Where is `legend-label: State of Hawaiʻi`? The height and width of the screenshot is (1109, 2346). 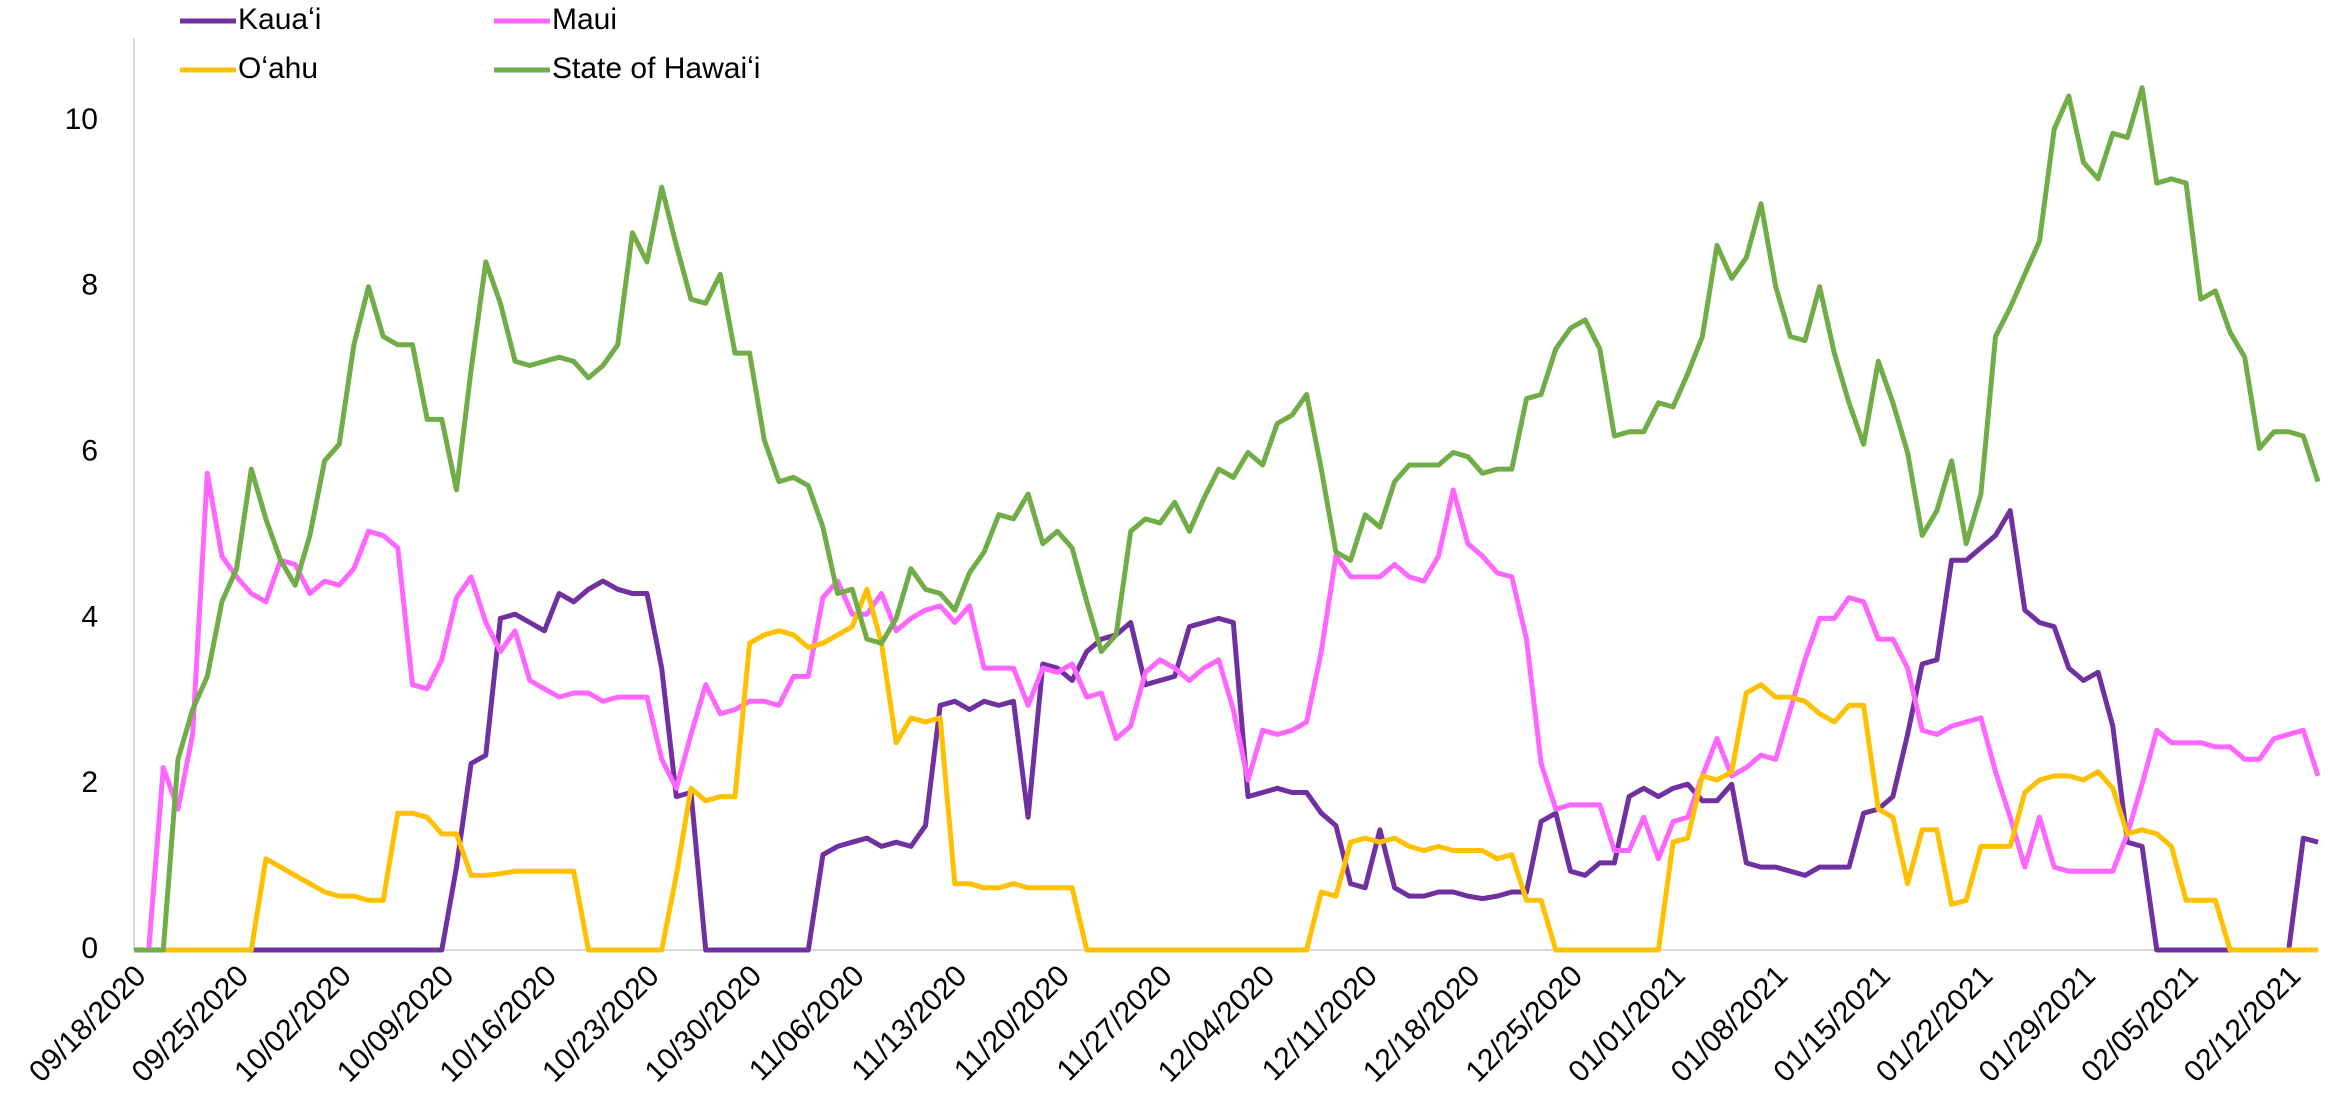
legend-label: State of Hawaiʻi is located at coordinates (656, 68).